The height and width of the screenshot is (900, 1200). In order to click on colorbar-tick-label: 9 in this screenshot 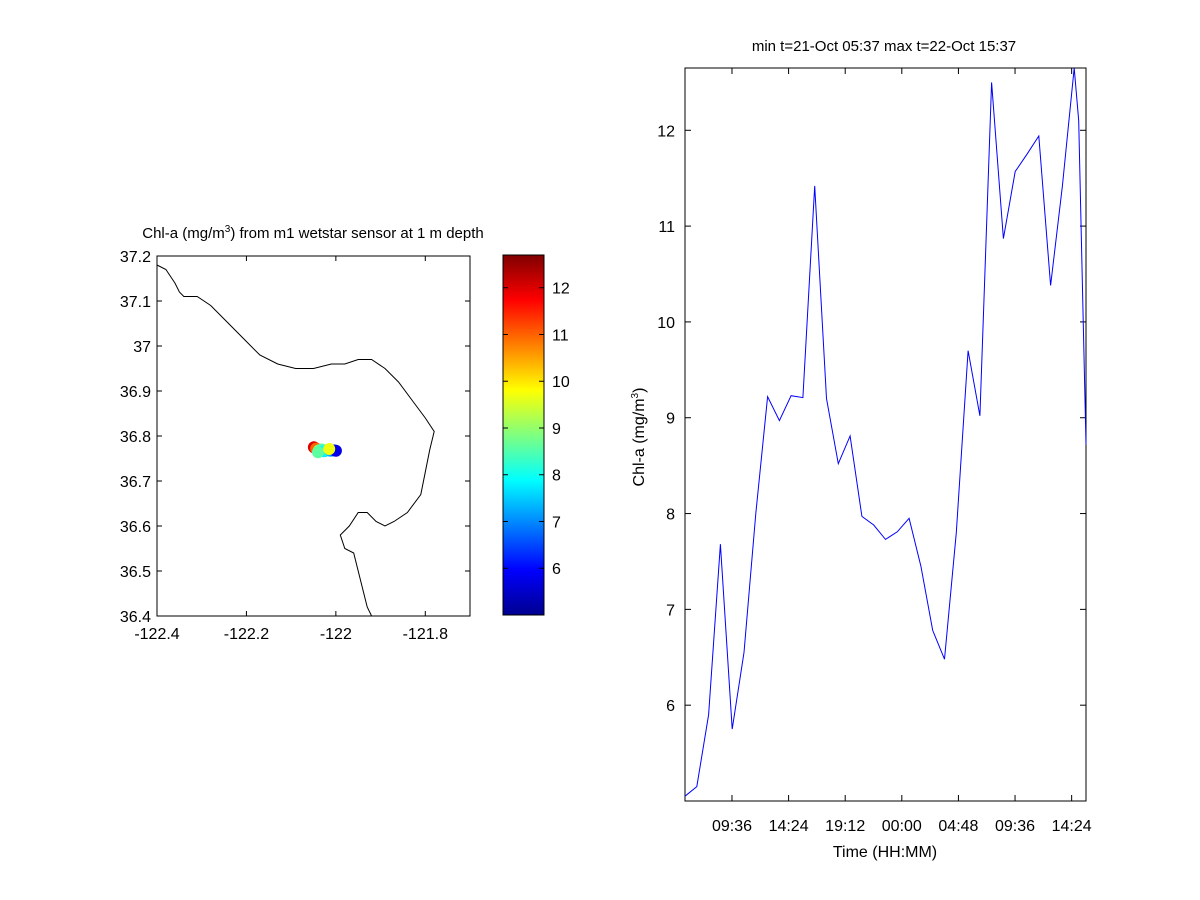, I will do `click(556, 429)`.